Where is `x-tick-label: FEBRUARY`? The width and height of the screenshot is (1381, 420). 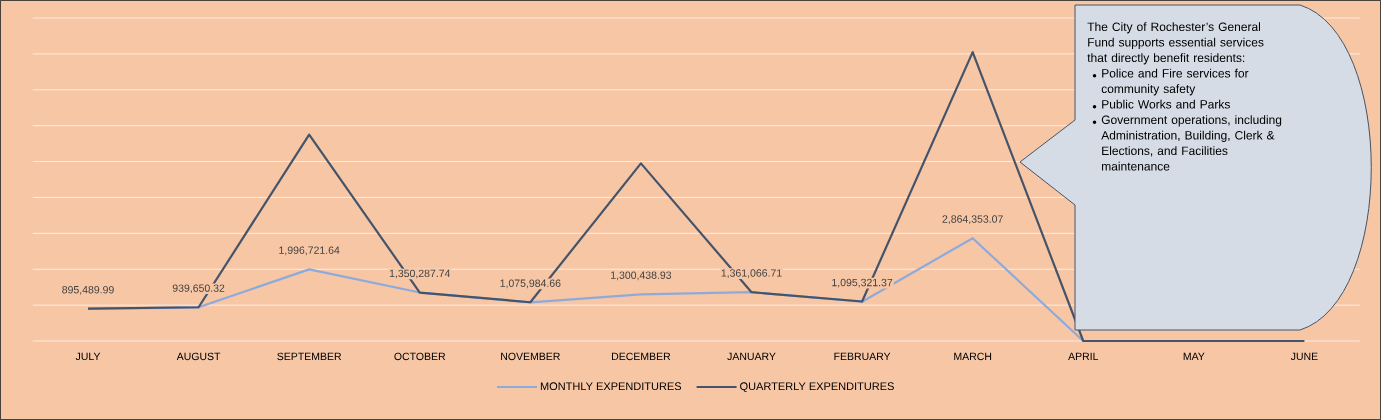 x-tick-label: FEBRUARY is located at coordinates (862, 356).